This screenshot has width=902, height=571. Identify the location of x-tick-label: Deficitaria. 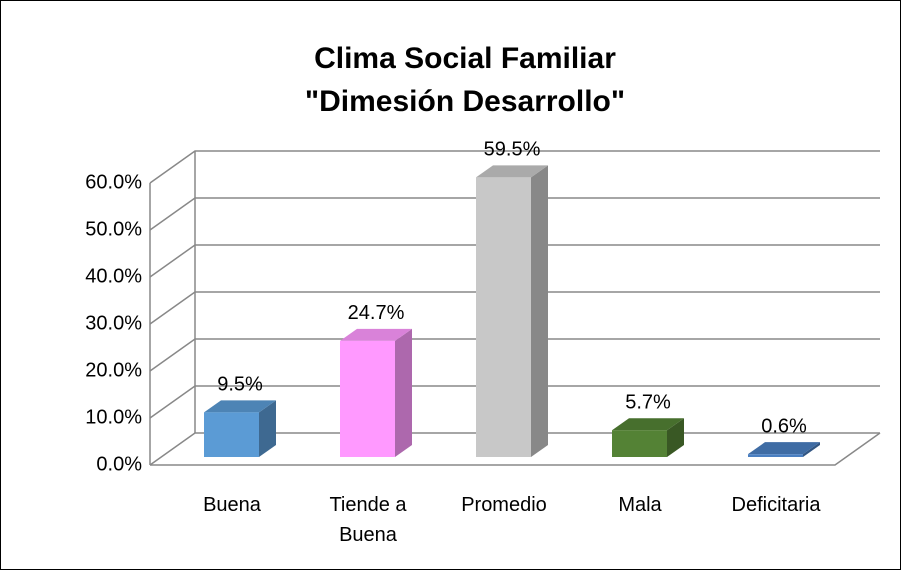
(776, 505).